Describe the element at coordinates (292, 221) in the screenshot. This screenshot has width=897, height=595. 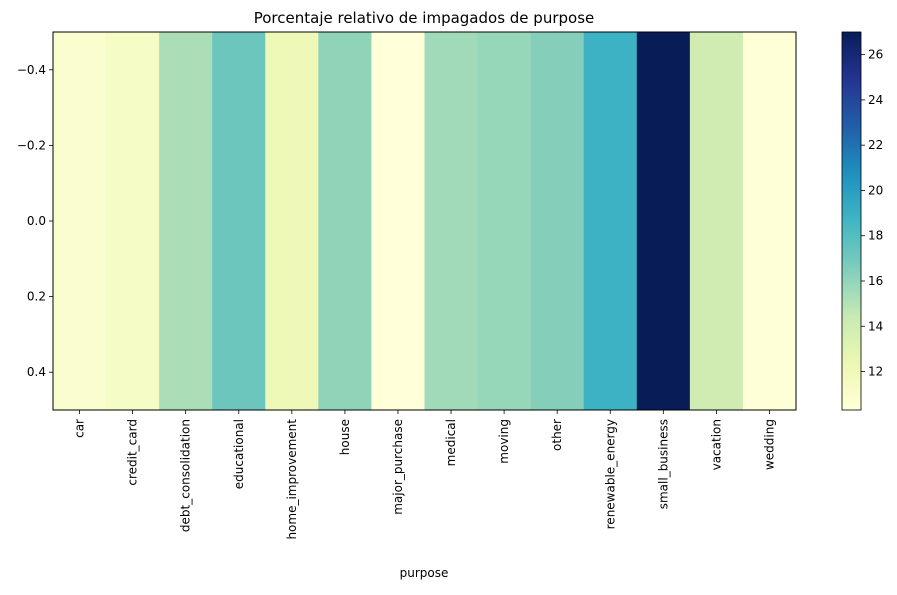
I see `heatmap-cell-home_improvement` at that location.